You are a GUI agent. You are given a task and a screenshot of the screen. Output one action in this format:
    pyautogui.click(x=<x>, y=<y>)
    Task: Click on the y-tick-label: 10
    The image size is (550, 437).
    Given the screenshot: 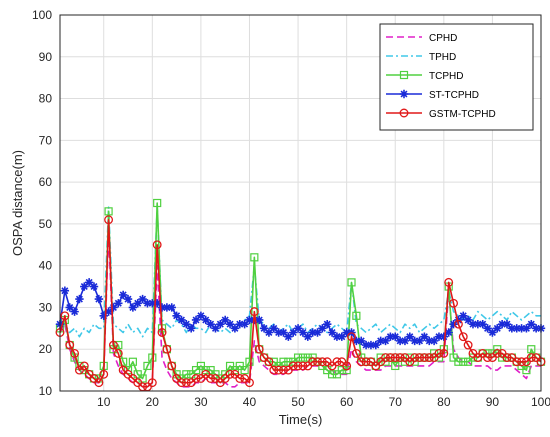 What is the action you would take?
    pyautogui.click(x=46, y=391)
    